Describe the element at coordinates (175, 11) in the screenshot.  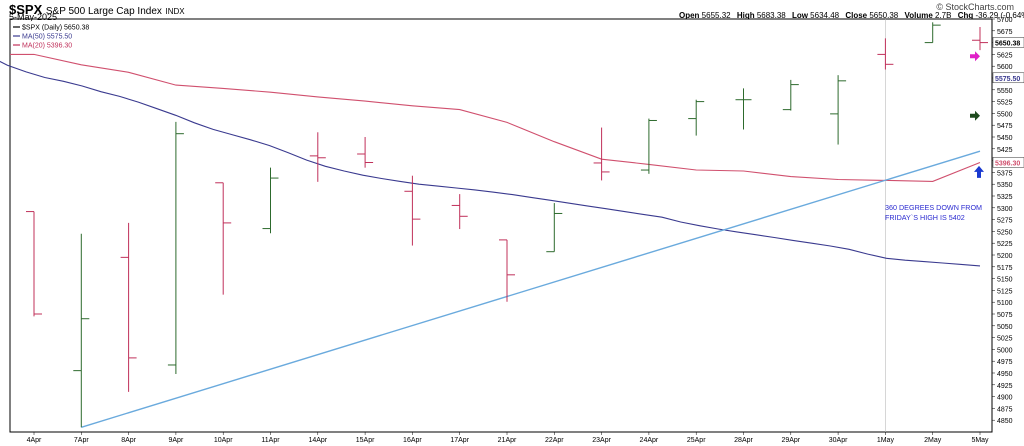
I see `exchange: INDX` at that location.